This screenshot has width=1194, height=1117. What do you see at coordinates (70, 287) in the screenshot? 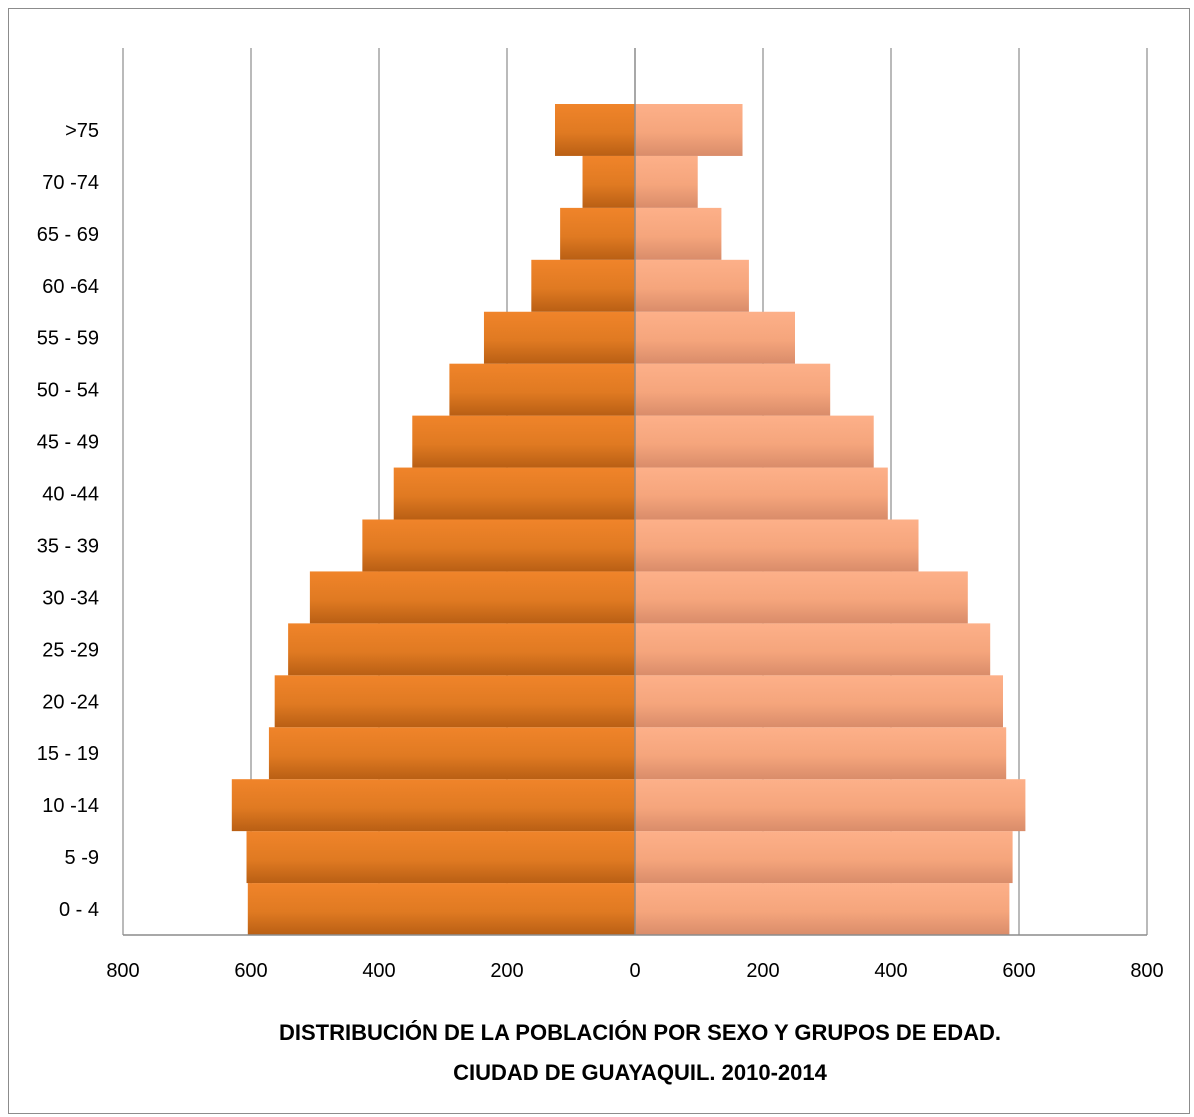
I see `y-tick-label-12: 60 -64` at bounding box center [70, 287].